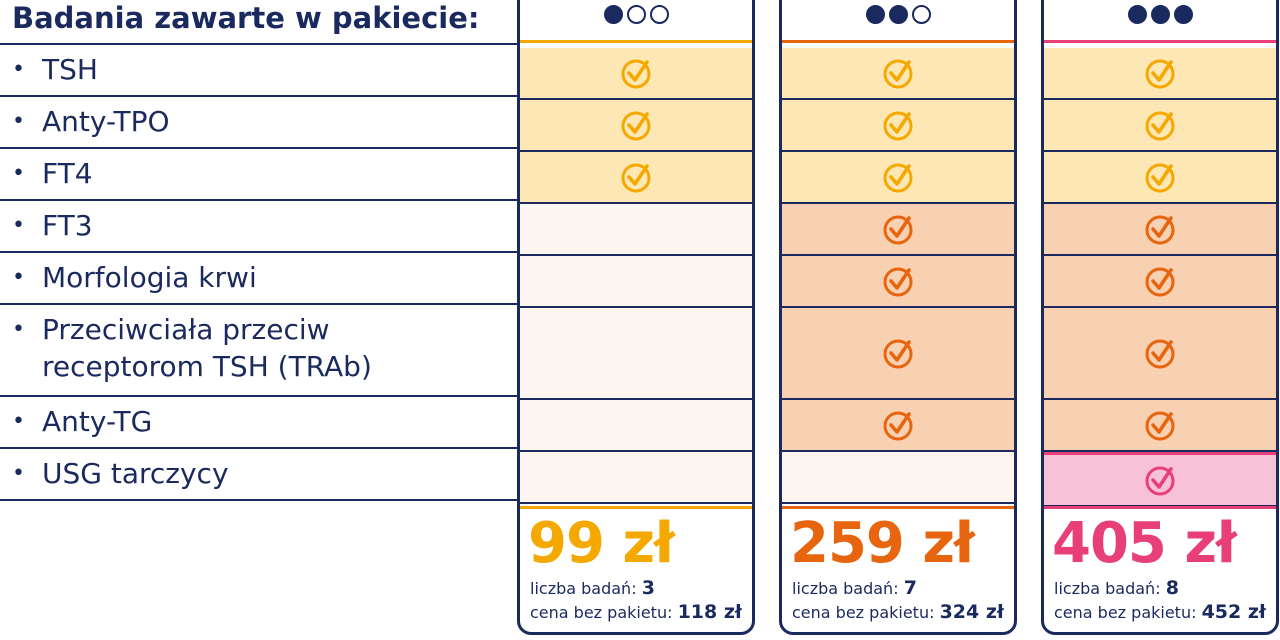  I want to click on test-label-line1: Przeciwciała przeciw, so click(186, 329).